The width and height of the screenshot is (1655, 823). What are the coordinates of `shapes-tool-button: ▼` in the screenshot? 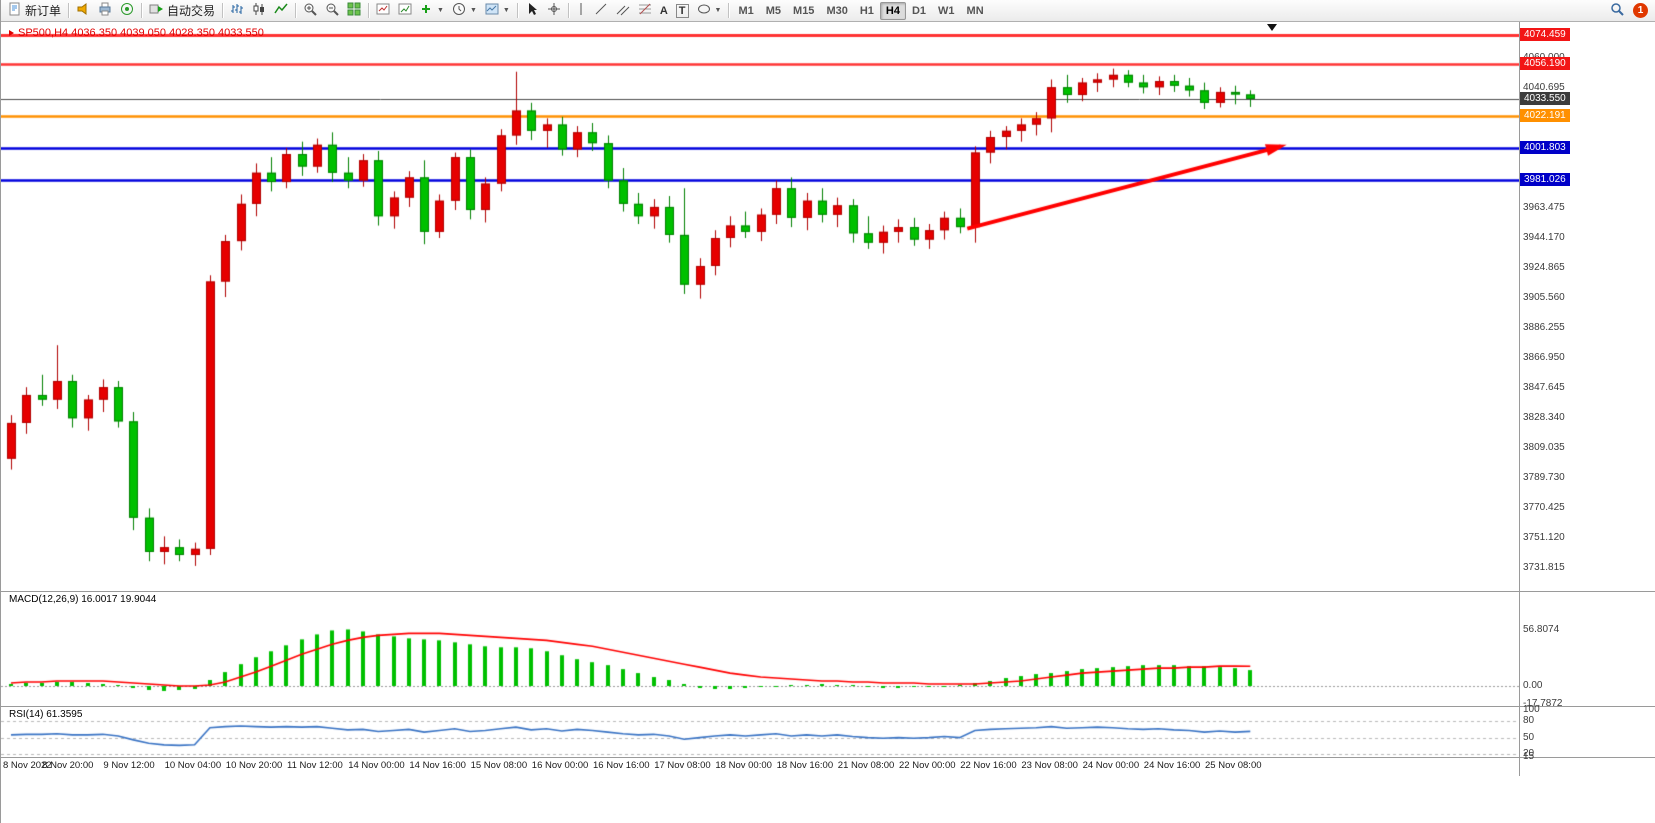 It's located at (709, 10).